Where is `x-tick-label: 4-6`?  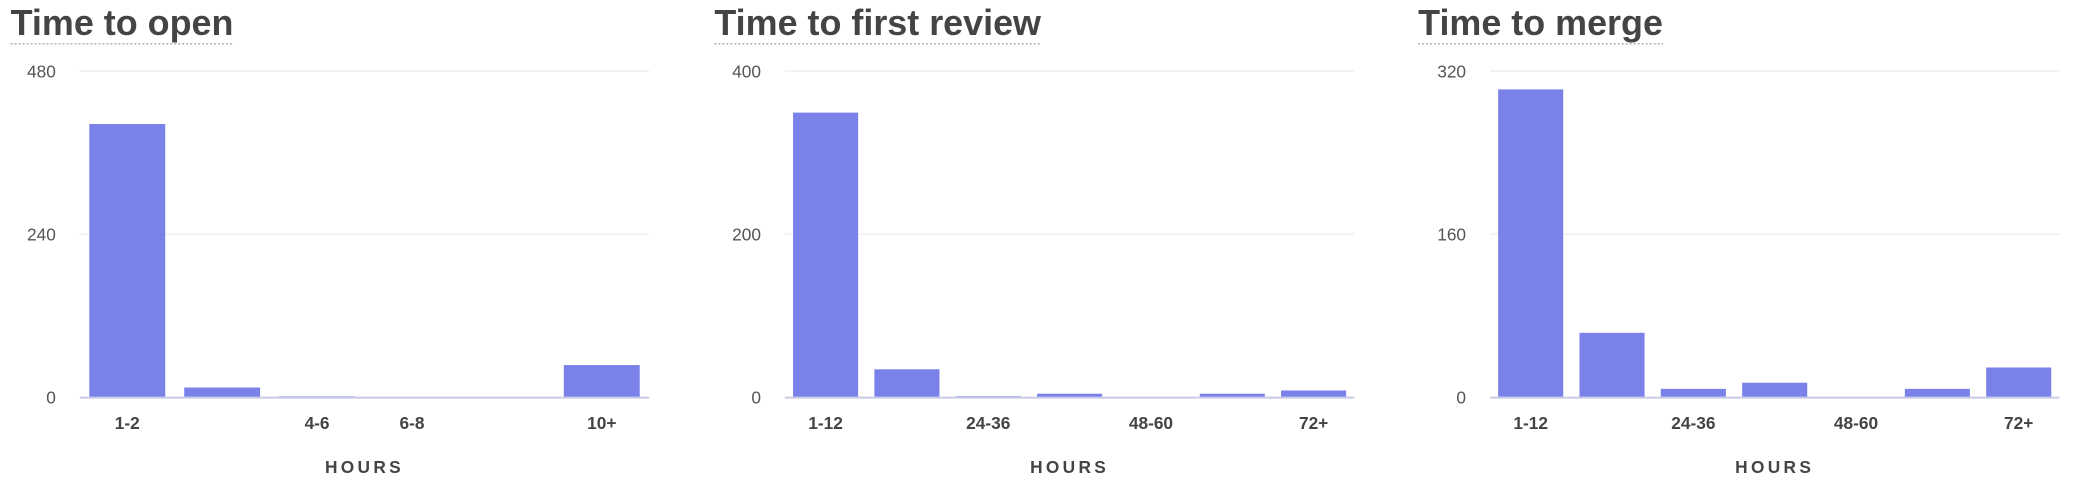 x-tick-label: 4-6 is located at coordinates (317, 423).